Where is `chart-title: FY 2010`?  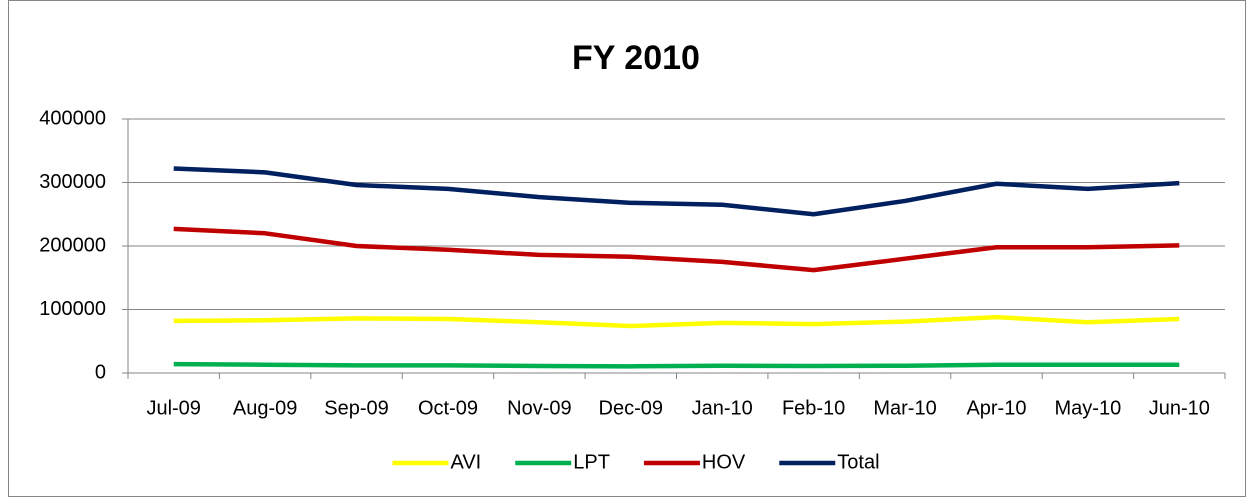 chart-title: FY 2010 is located at coordinates (636, 58).